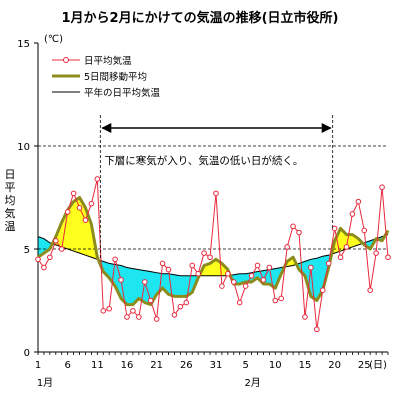  Describe the element at coordinates (127, 365) in the screenshot. I see `x-tick-label: 16` at that location.